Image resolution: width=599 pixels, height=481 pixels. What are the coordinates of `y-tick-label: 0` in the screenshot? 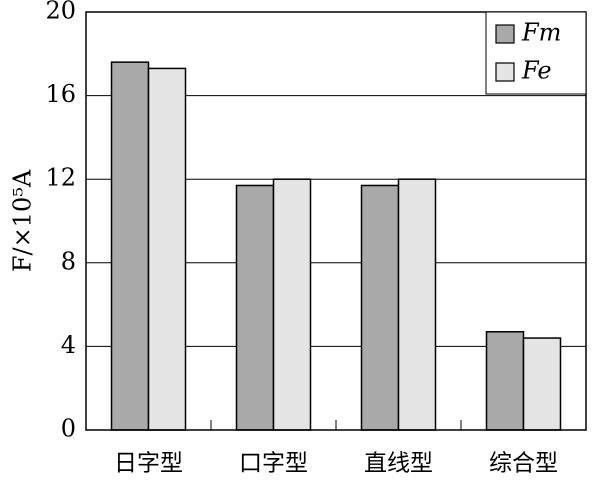 It's located at (68, 429).